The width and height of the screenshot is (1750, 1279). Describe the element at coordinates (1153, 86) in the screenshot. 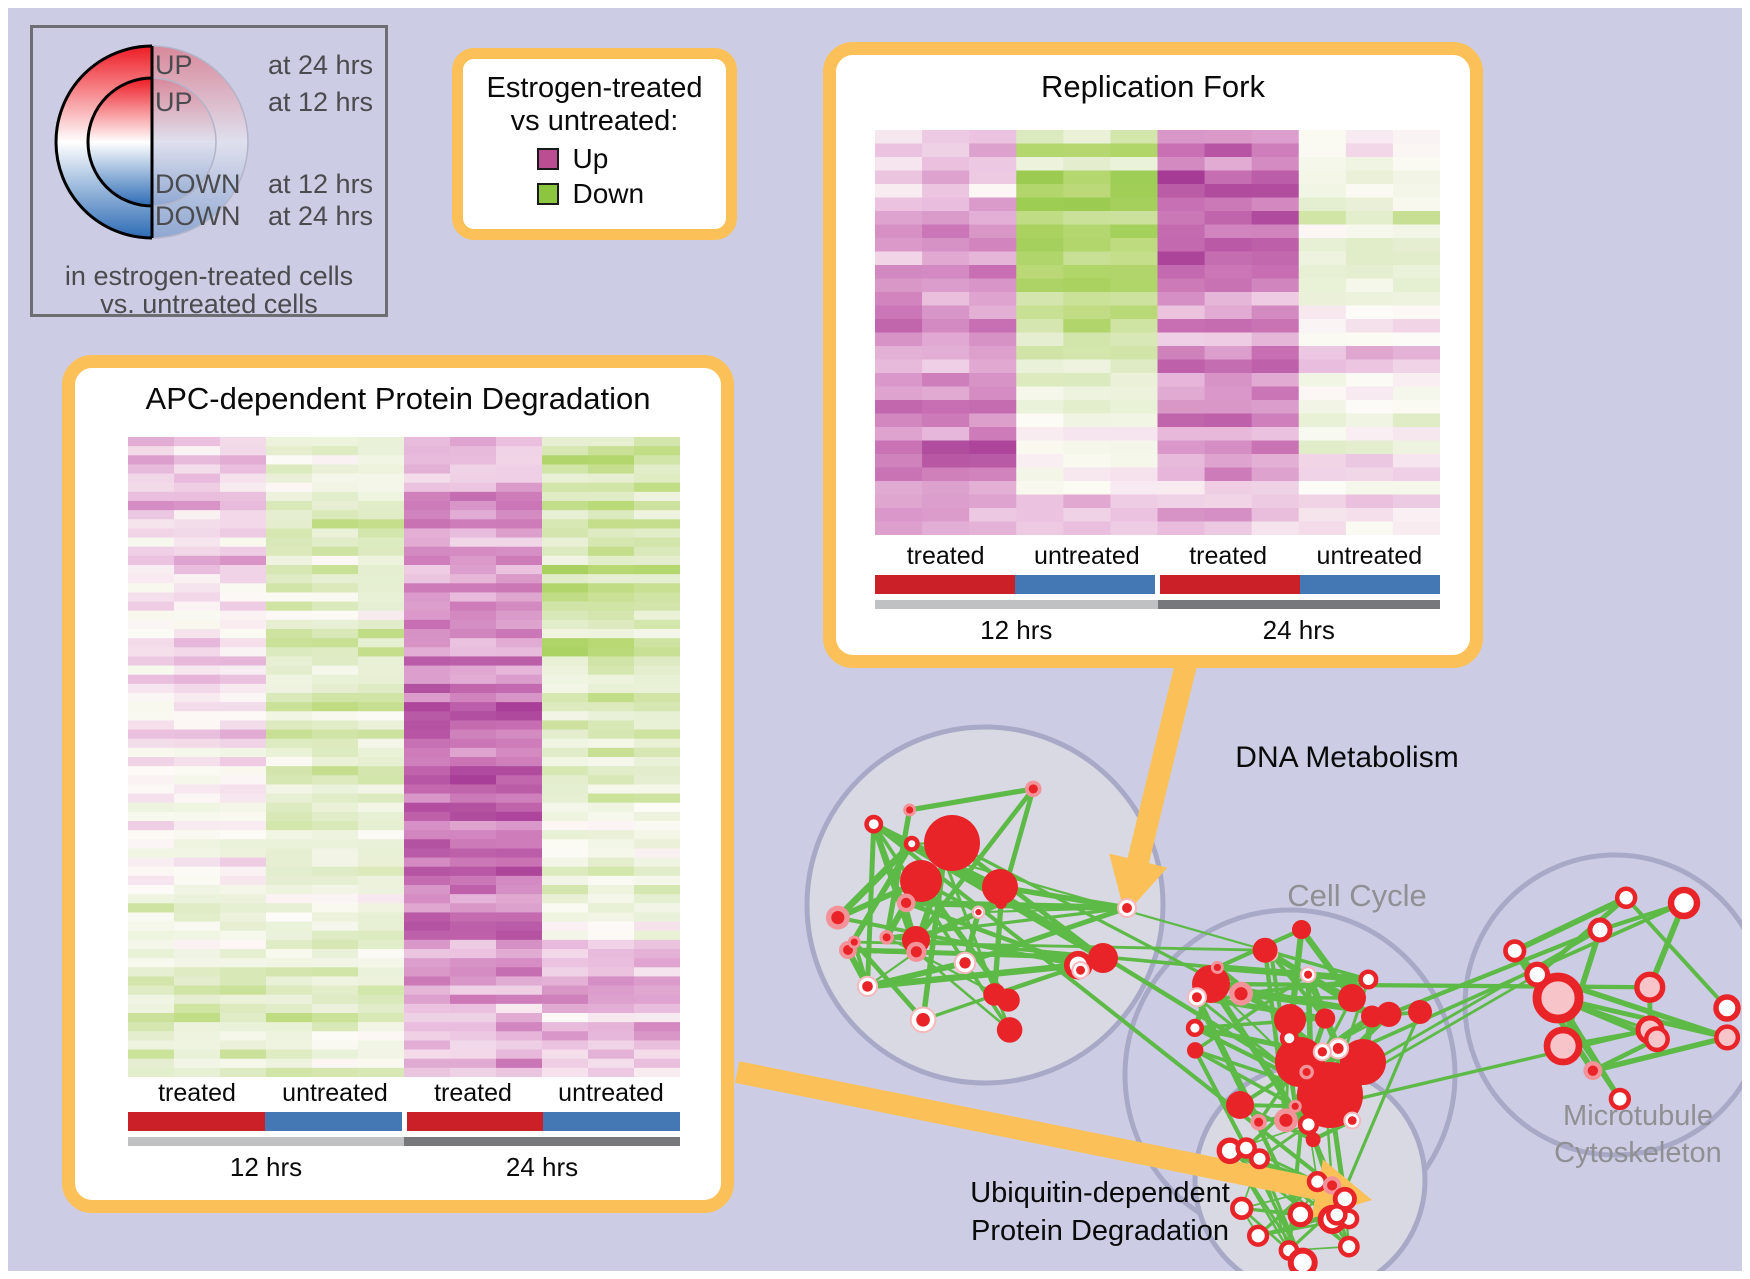

I see `panel-title: Replication Fork` at that location.